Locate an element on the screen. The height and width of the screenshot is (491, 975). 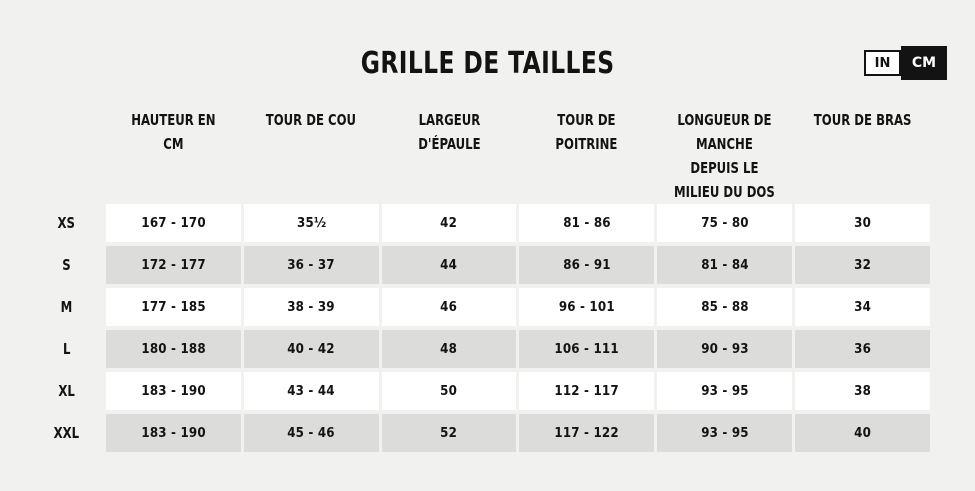
size-label: S is located at coordinates (66, 265).